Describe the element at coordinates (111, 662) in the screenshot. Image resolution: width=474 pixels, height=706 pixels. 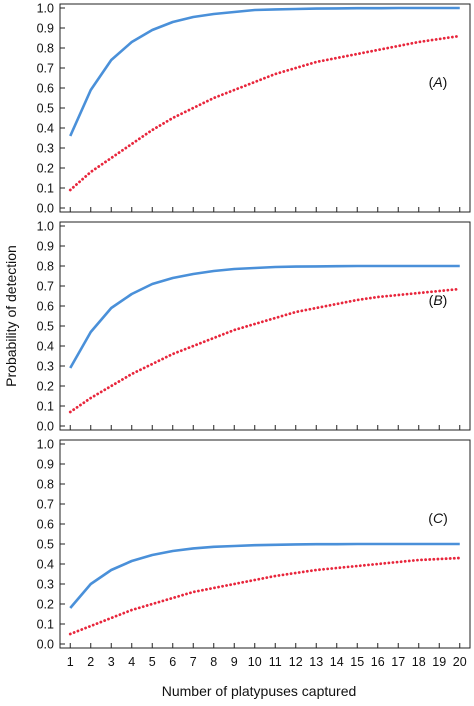
I see `x-tick-label: 3` at that location.